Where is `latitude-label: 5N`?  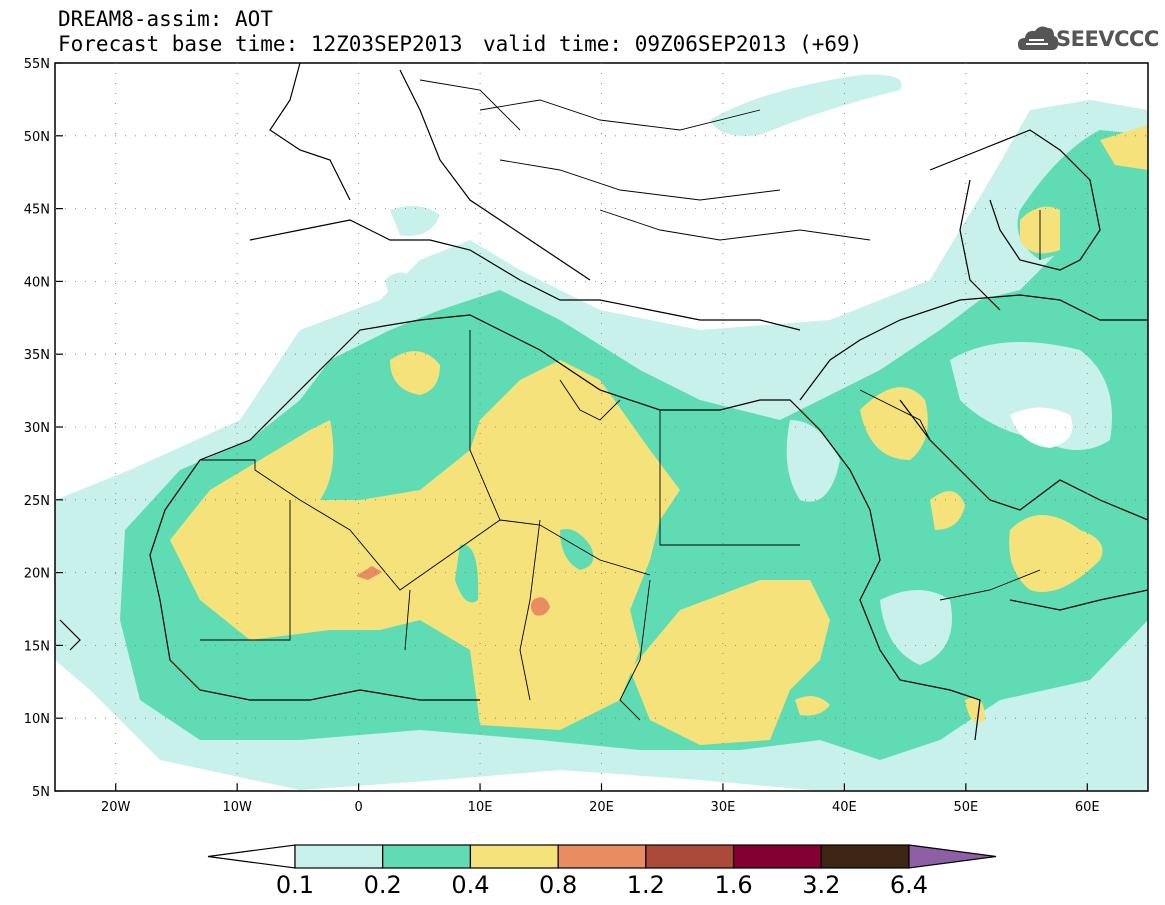 latitude-label: 5N is located at coordinates (41, 792).